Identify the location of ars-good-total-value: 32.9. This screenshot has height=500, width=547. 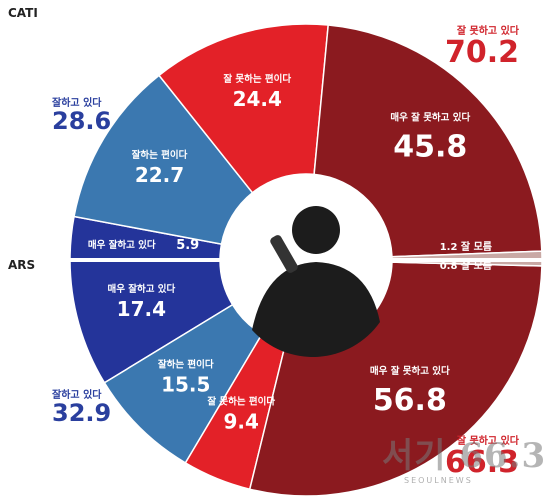
(82, 413).